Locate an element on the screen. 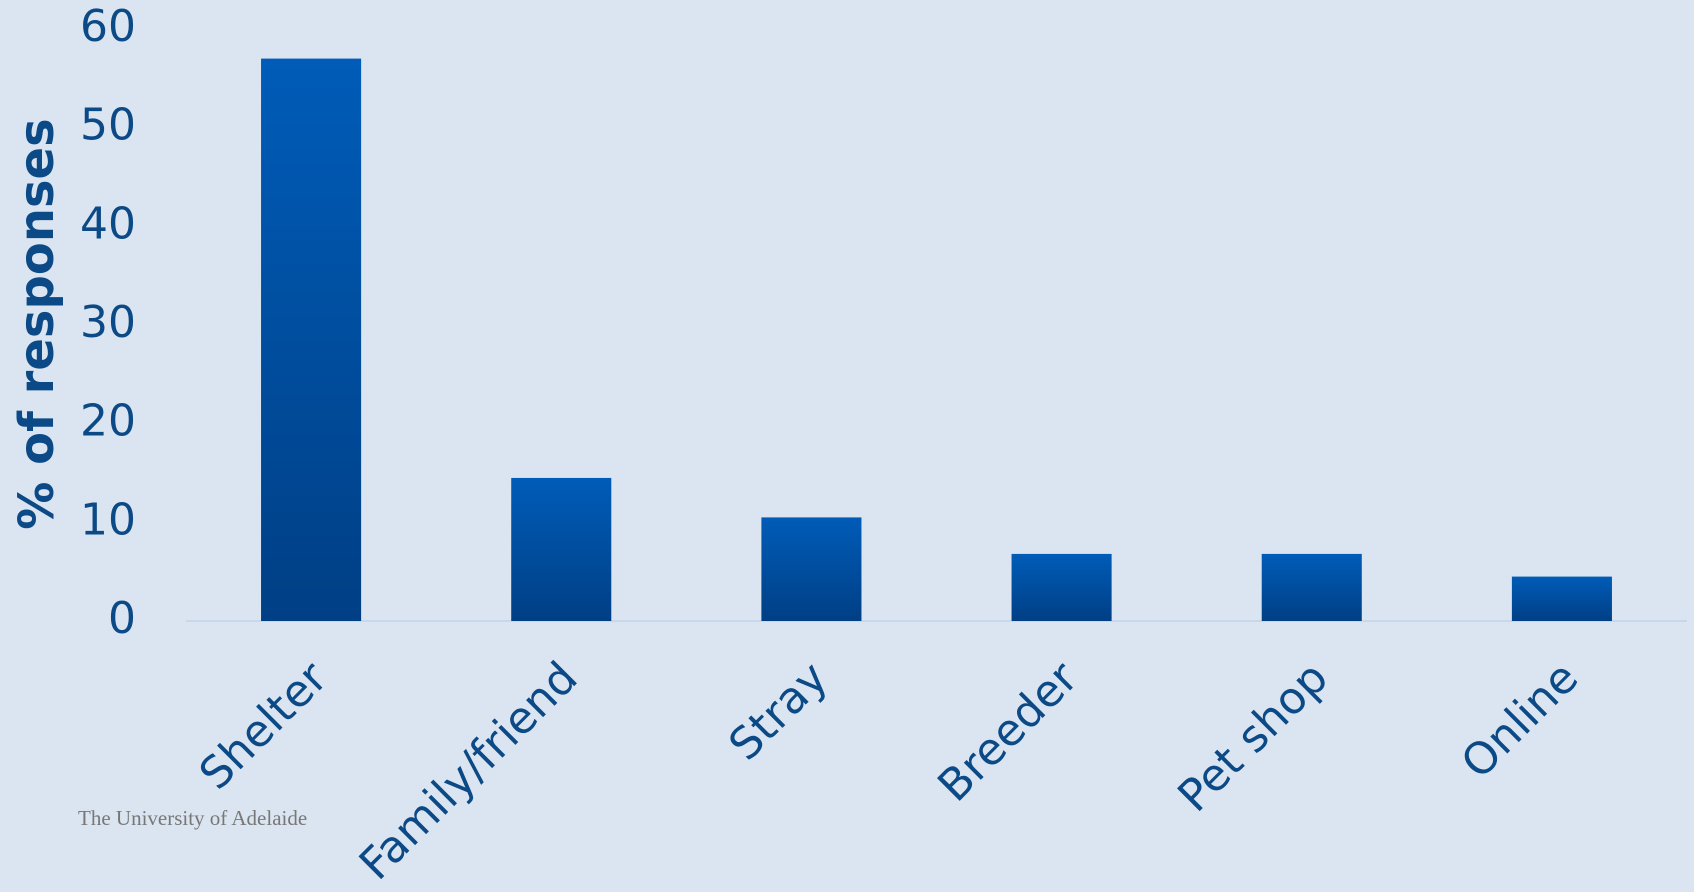  y-tick-label: 20 is located at coordinates (108, 421).